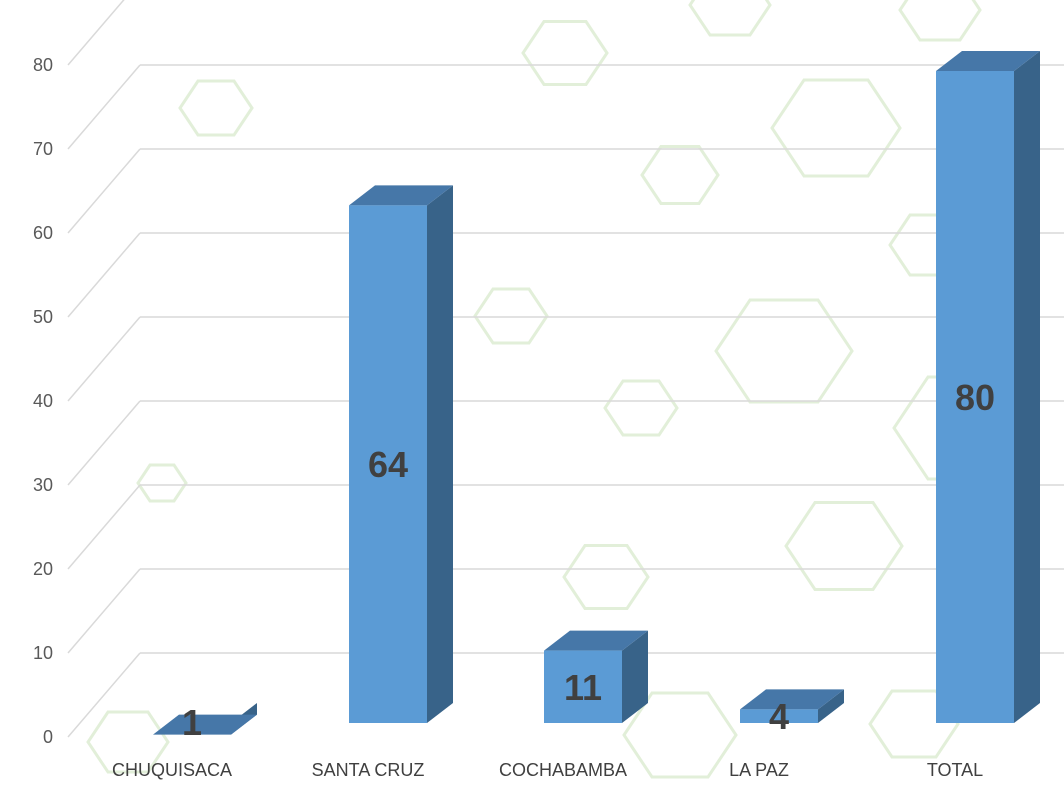 The image size is (1064, 786). I want to click on y-tick-label: 20, so click(43, 569).